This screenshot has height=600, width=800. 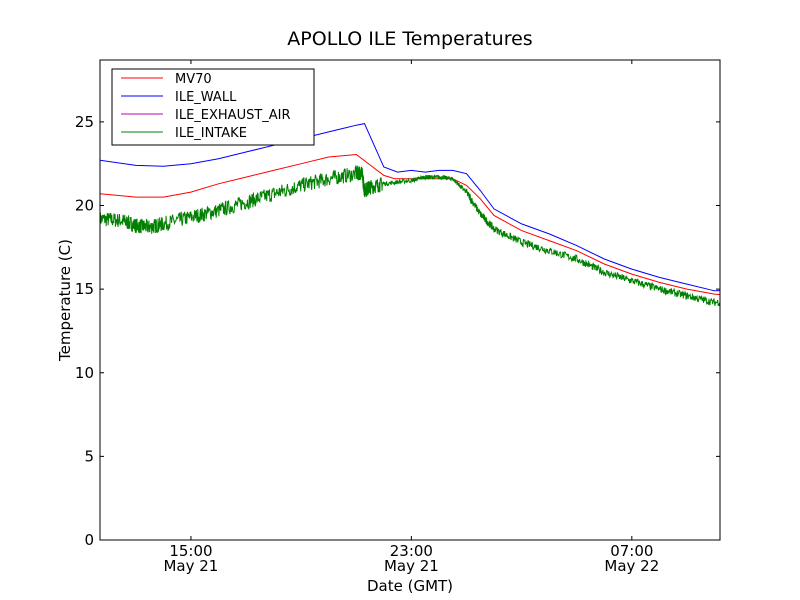 I want to click on legend-label: ILE_WALL, so click(x=206, y=97).